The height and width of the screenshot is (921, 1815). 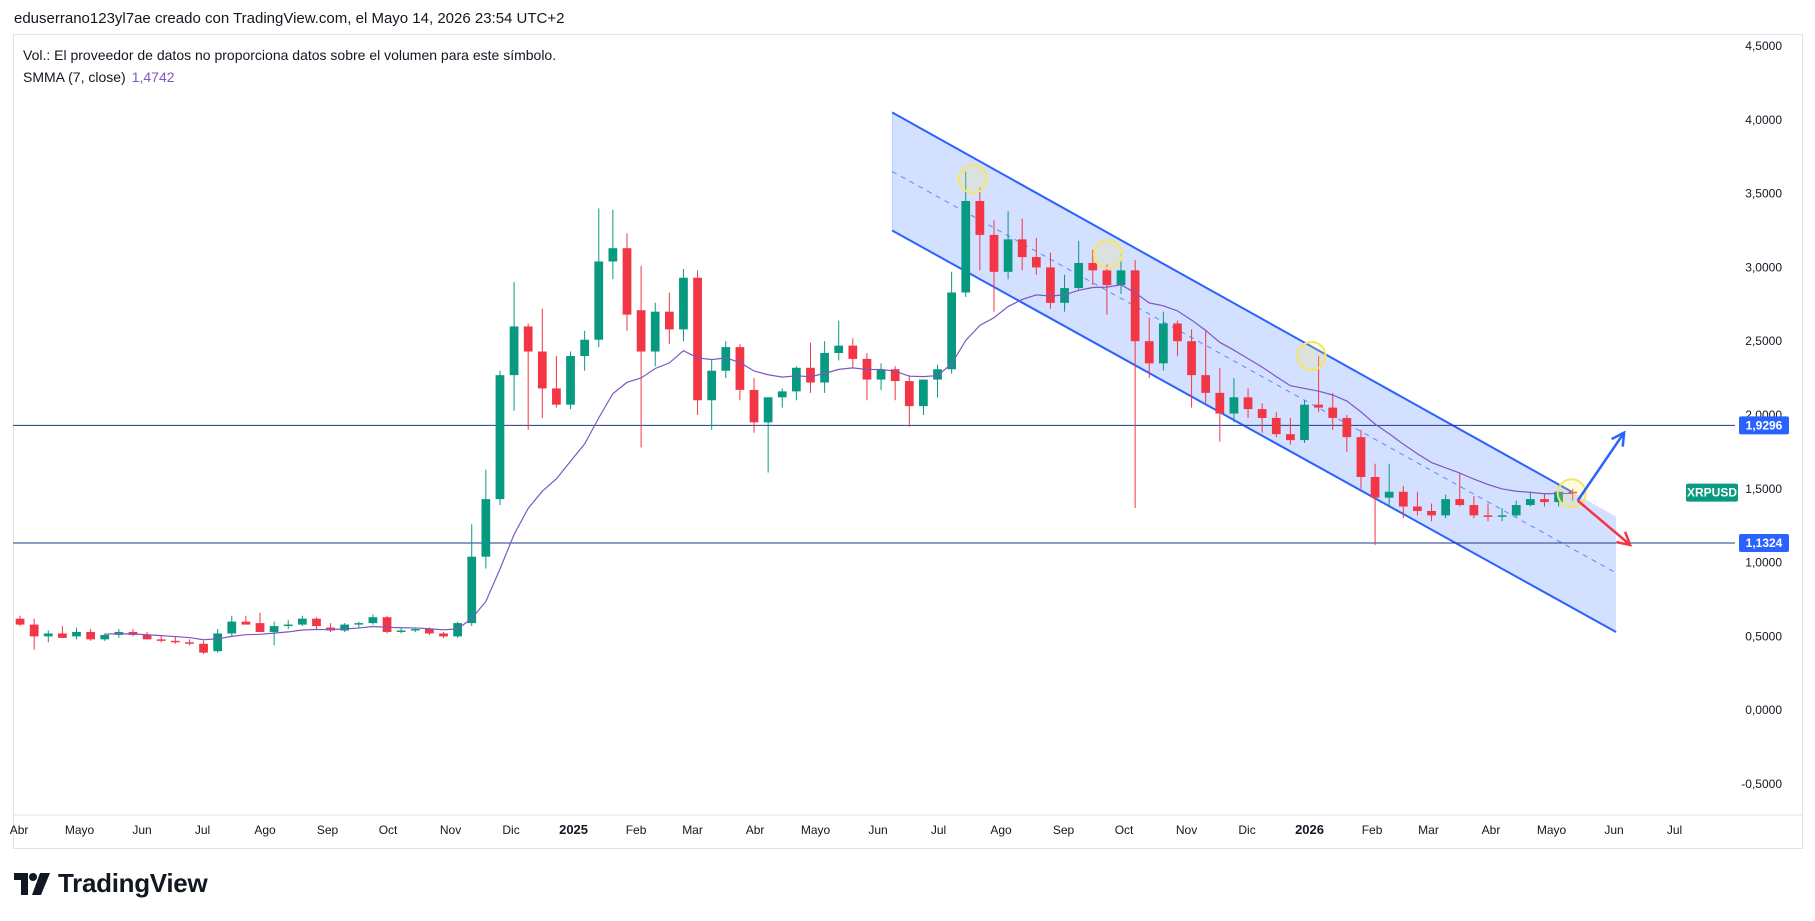 I want to click on x-tick-label: Abr, so click(x=755, y=830).